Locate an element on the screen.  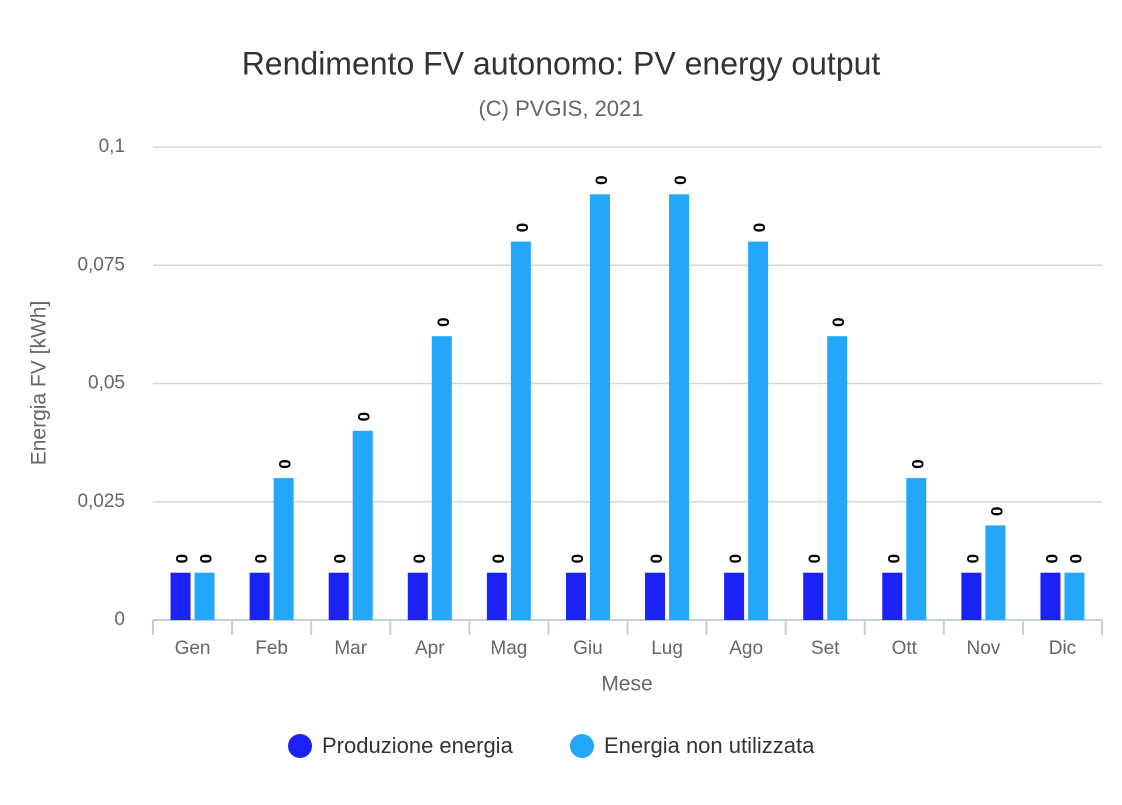
x-tick-label: Feb is located at coordinates (271, 648).